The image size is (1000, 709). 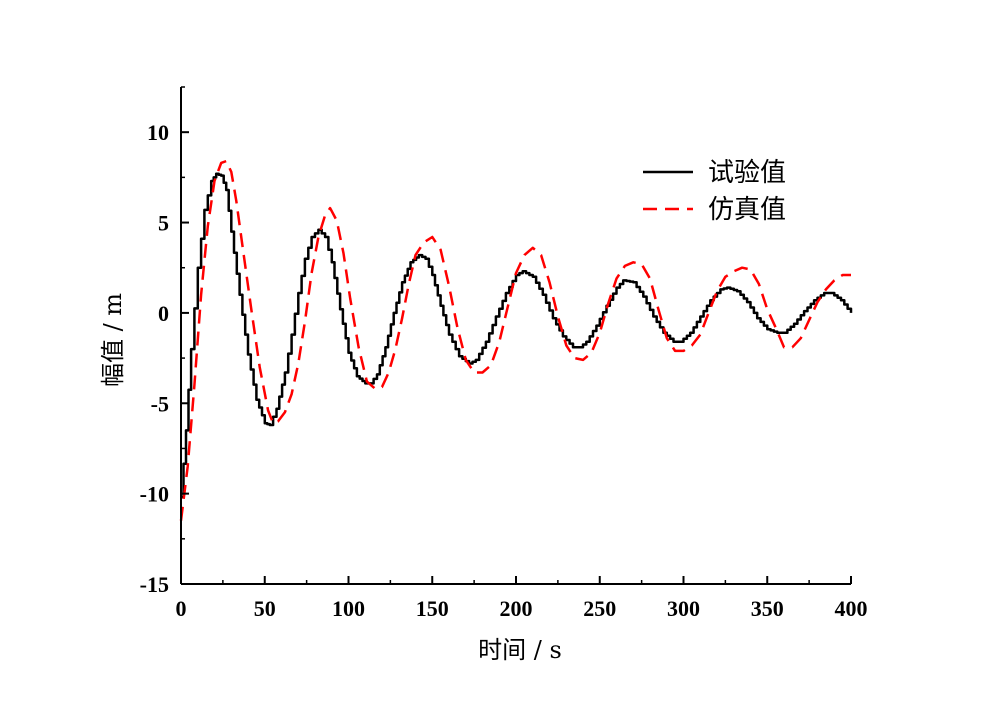 I want to click on x-ticks: 0 50 100 150 200 250 300 350 400, so click(x=522, y=598).